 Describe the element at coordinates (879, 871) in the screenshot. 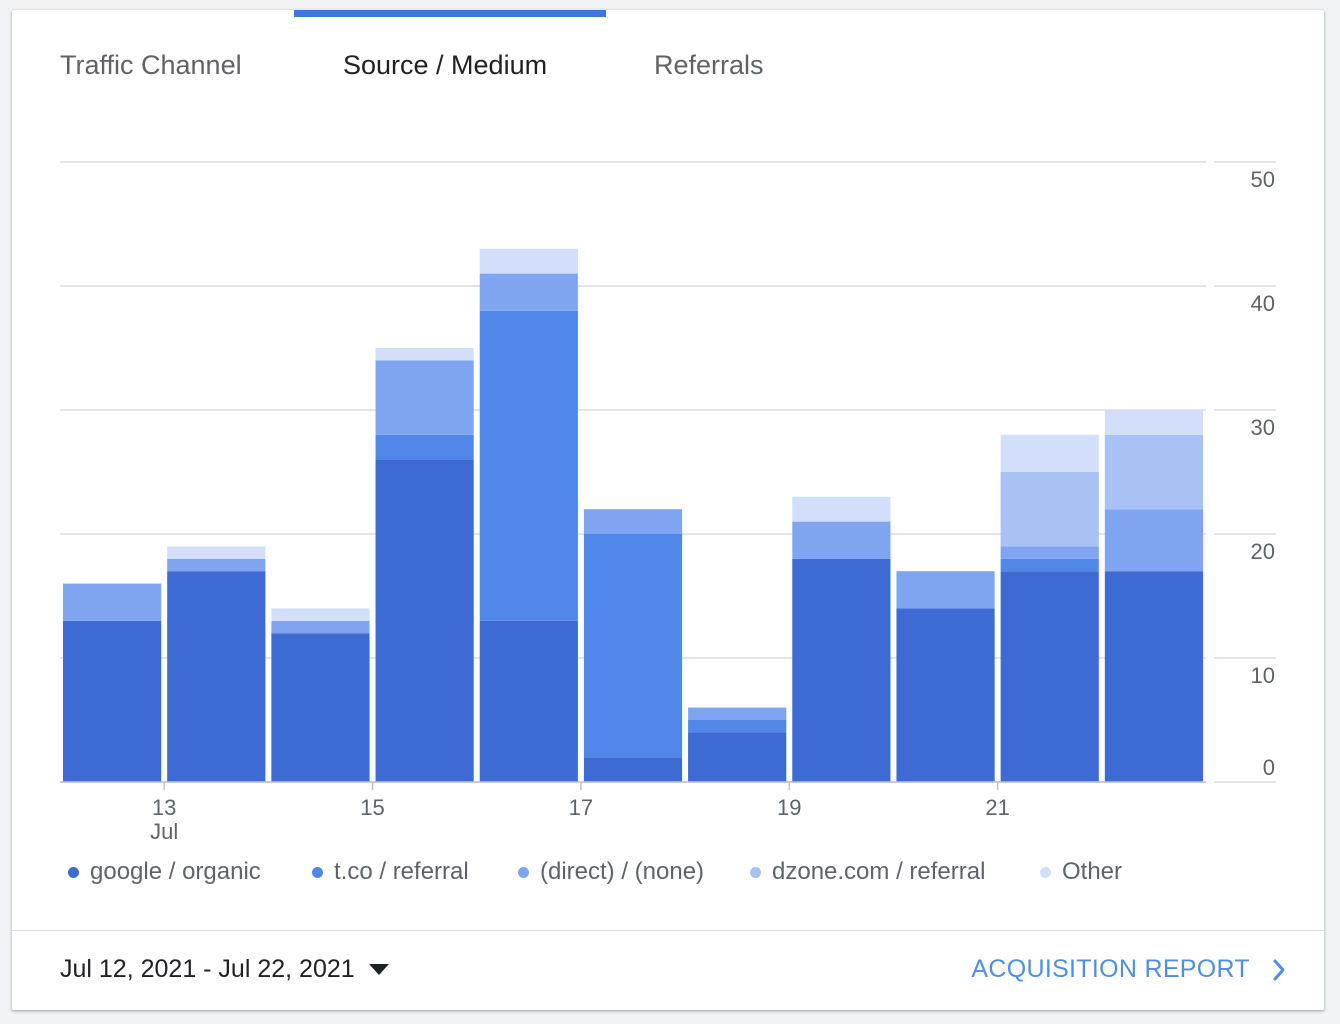

I see `legend-label: dzone.com / referral` at that location.